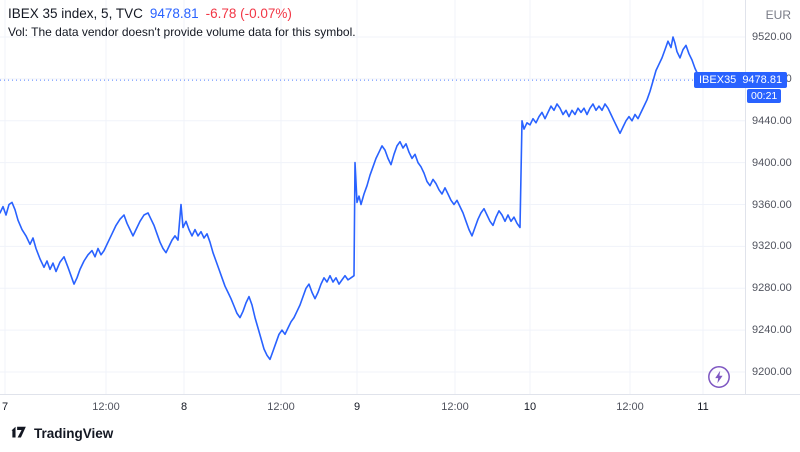 Image resolution: width=800 pixels, height=452 pixels. I want to click on time-tick-label: 8, so click(184, 407).